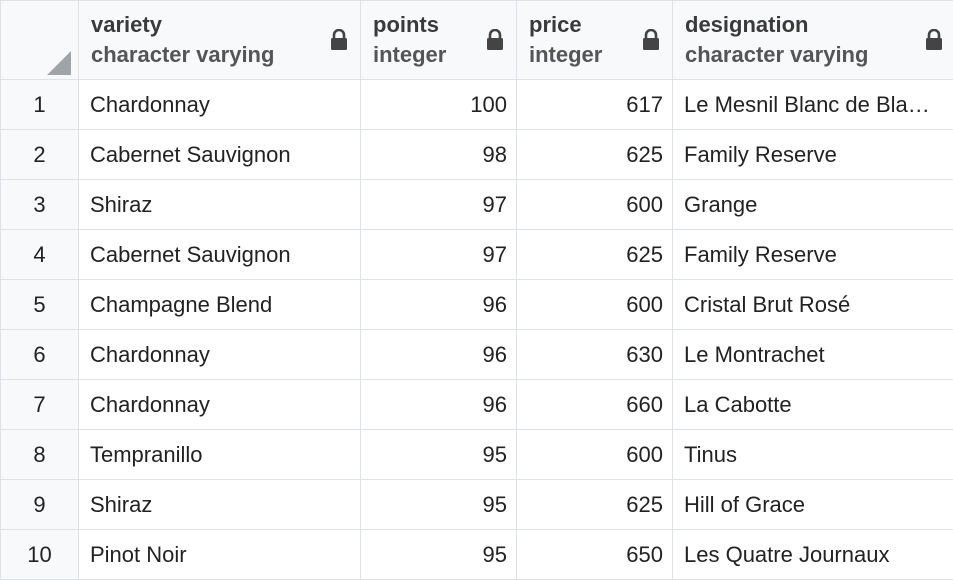 The height and width of the screenshot is (580, 953). What do you see at coordinates (555, 24) in the screenshot?
I see `column-name: price` at bounding box center [555, 24].